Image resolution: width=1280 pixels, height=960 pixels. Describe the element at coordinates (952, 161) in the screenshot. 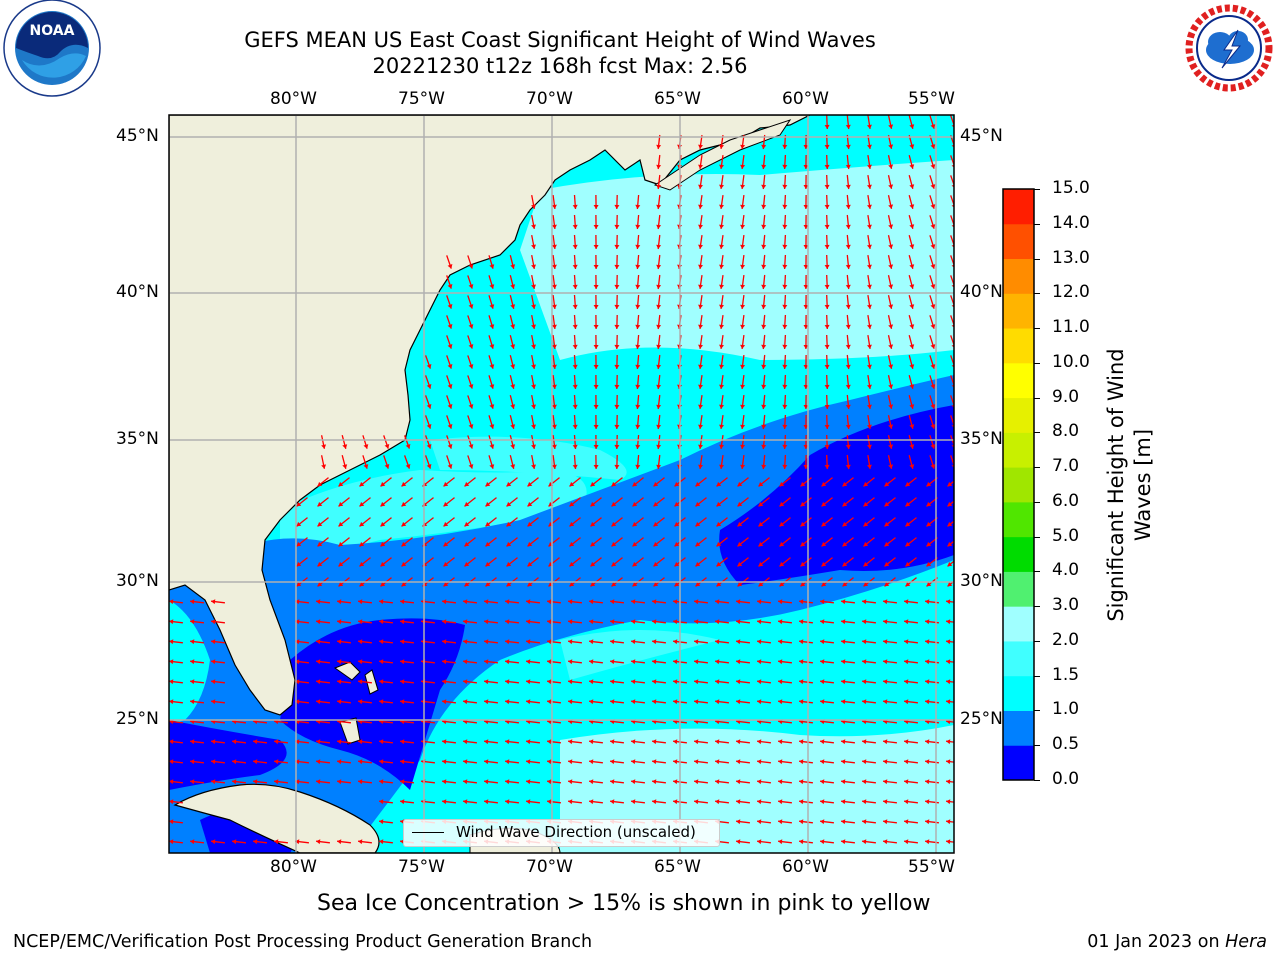

I see `wind-arrow` at that location.